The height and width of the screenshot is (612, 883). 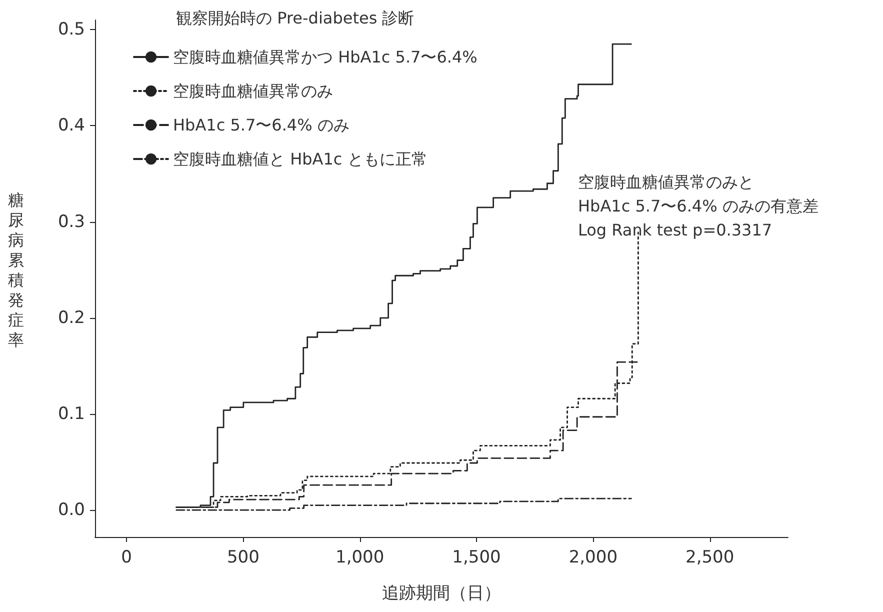 I want to click on x-tick-label: 0, so click(x=126, y=558).